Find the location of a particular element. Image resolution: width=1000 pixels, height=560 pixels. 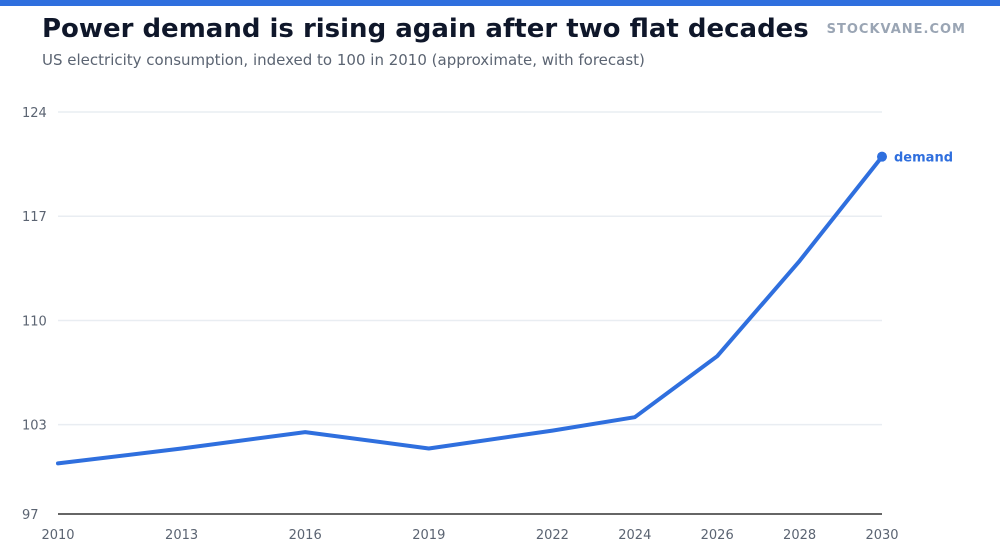

x-tick-label-2022: 2022 is located at coordinates (552, 535).